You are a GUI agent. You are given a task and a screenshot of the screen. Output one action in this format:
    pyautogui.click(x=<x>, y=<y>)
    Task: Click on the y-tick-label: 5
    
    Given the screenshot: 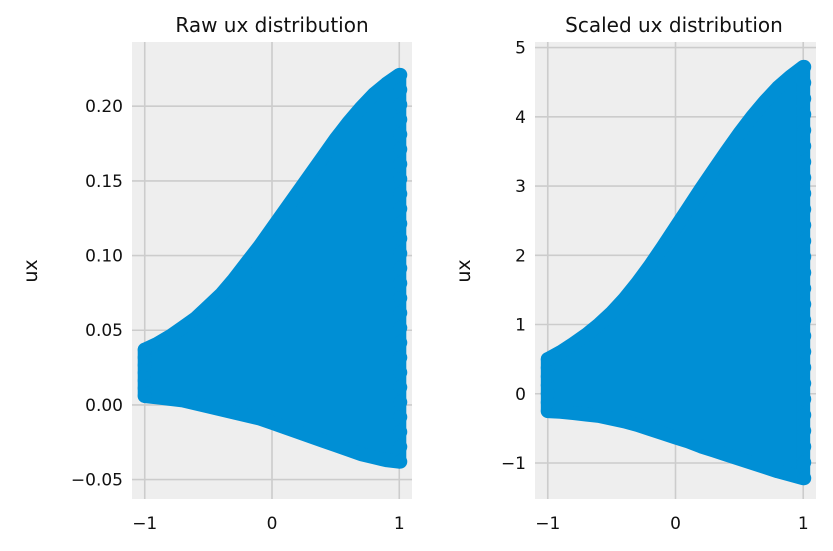 What is the action you would take?
    pyautogui.click(x=520, y=49)
    